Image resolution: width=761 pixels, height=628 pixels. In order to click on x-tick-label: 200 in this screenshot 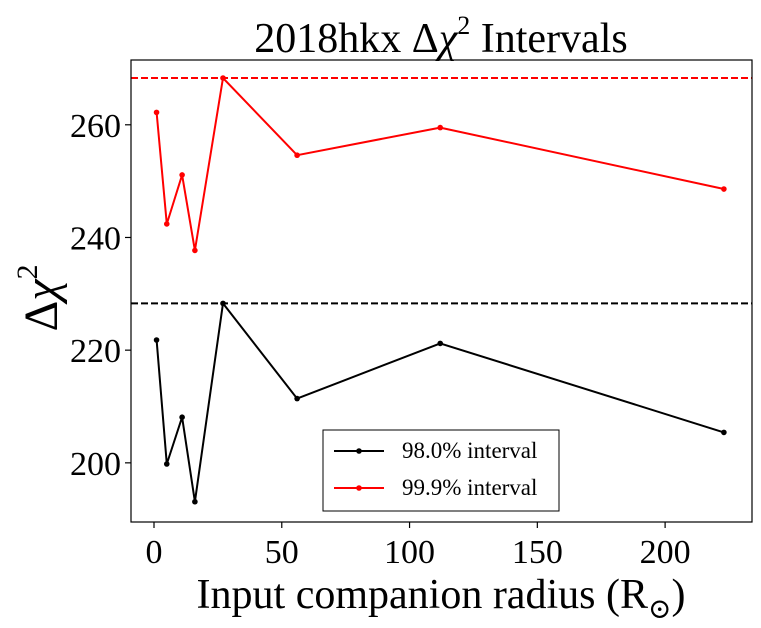, I will do `click(665, 552)`.